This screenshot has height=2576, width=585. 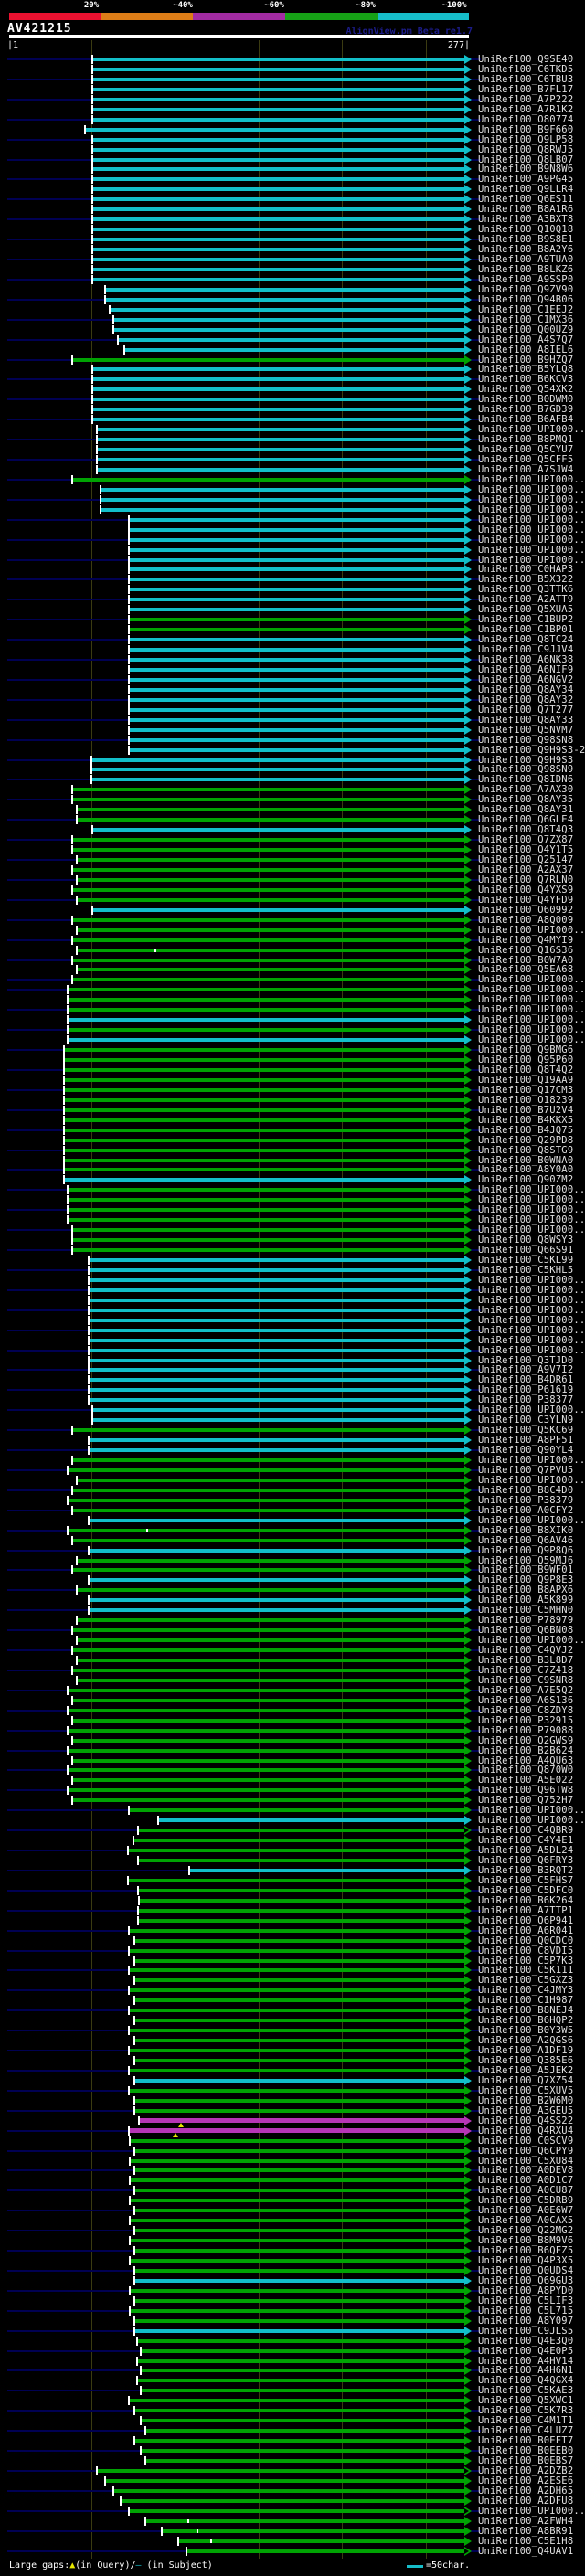 I want to click on hit-label: UniRef100_A8BR91, so click(x=526, y=2531).